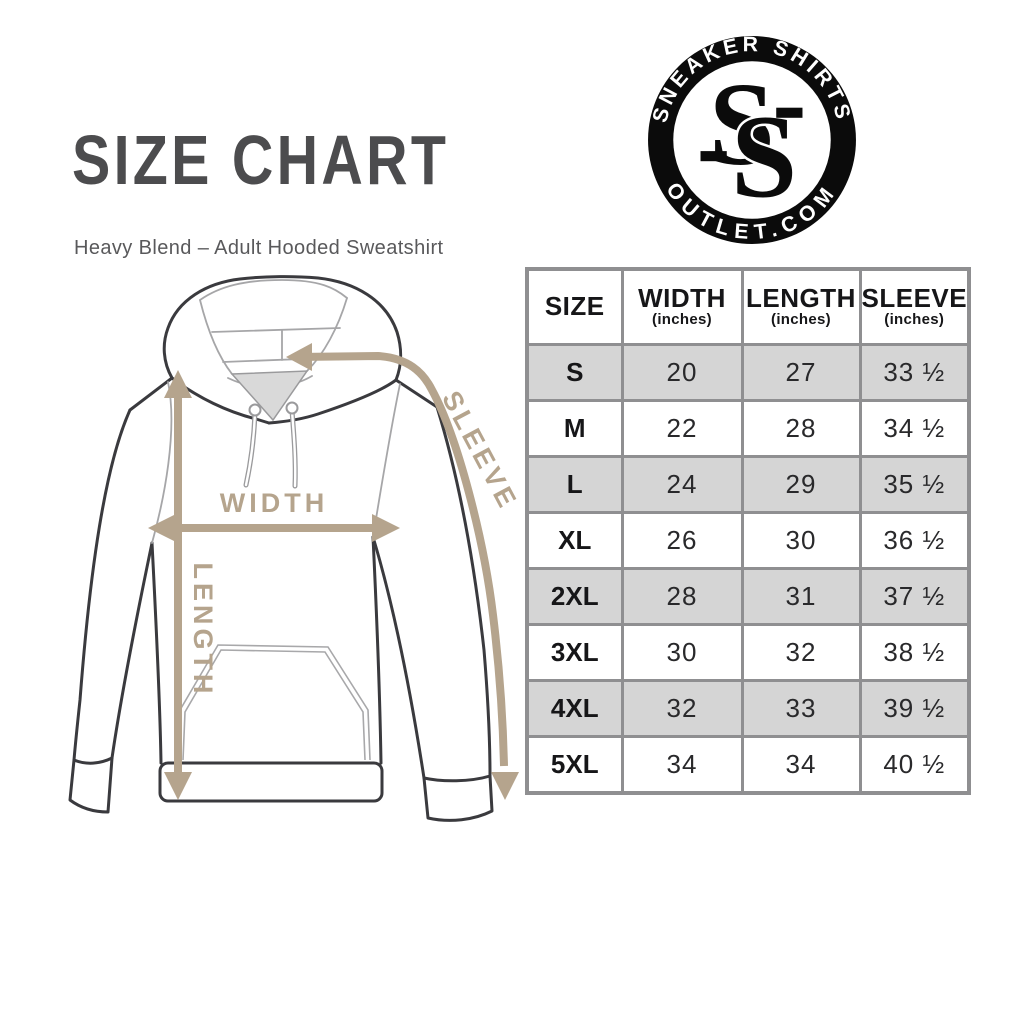  I want to click on length-arrow-label: LENGTH, so click(203, 630).